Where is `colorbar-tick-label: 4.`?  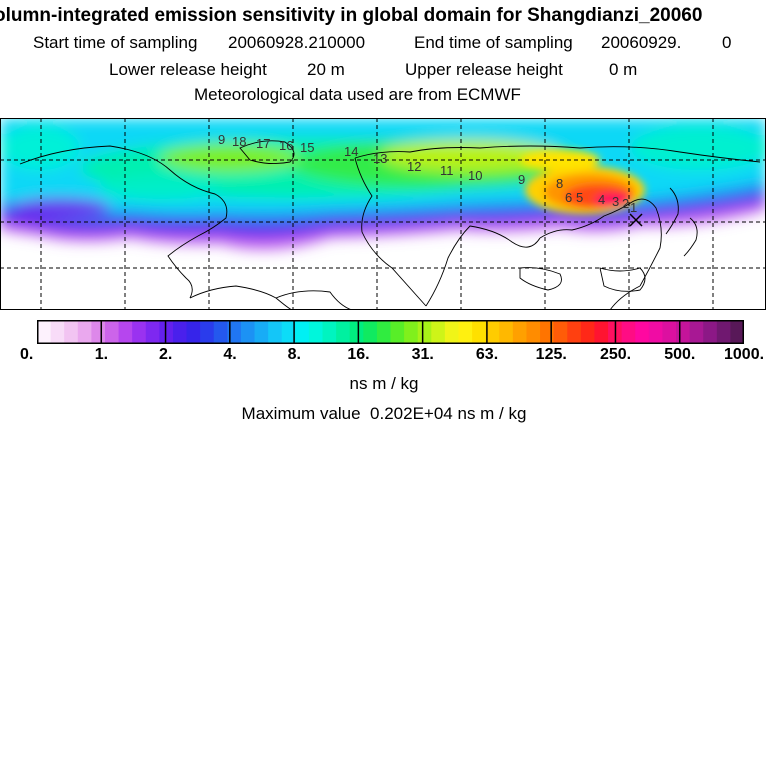
colorbar-tick-label: 4. is located at coordinates (230, 354).